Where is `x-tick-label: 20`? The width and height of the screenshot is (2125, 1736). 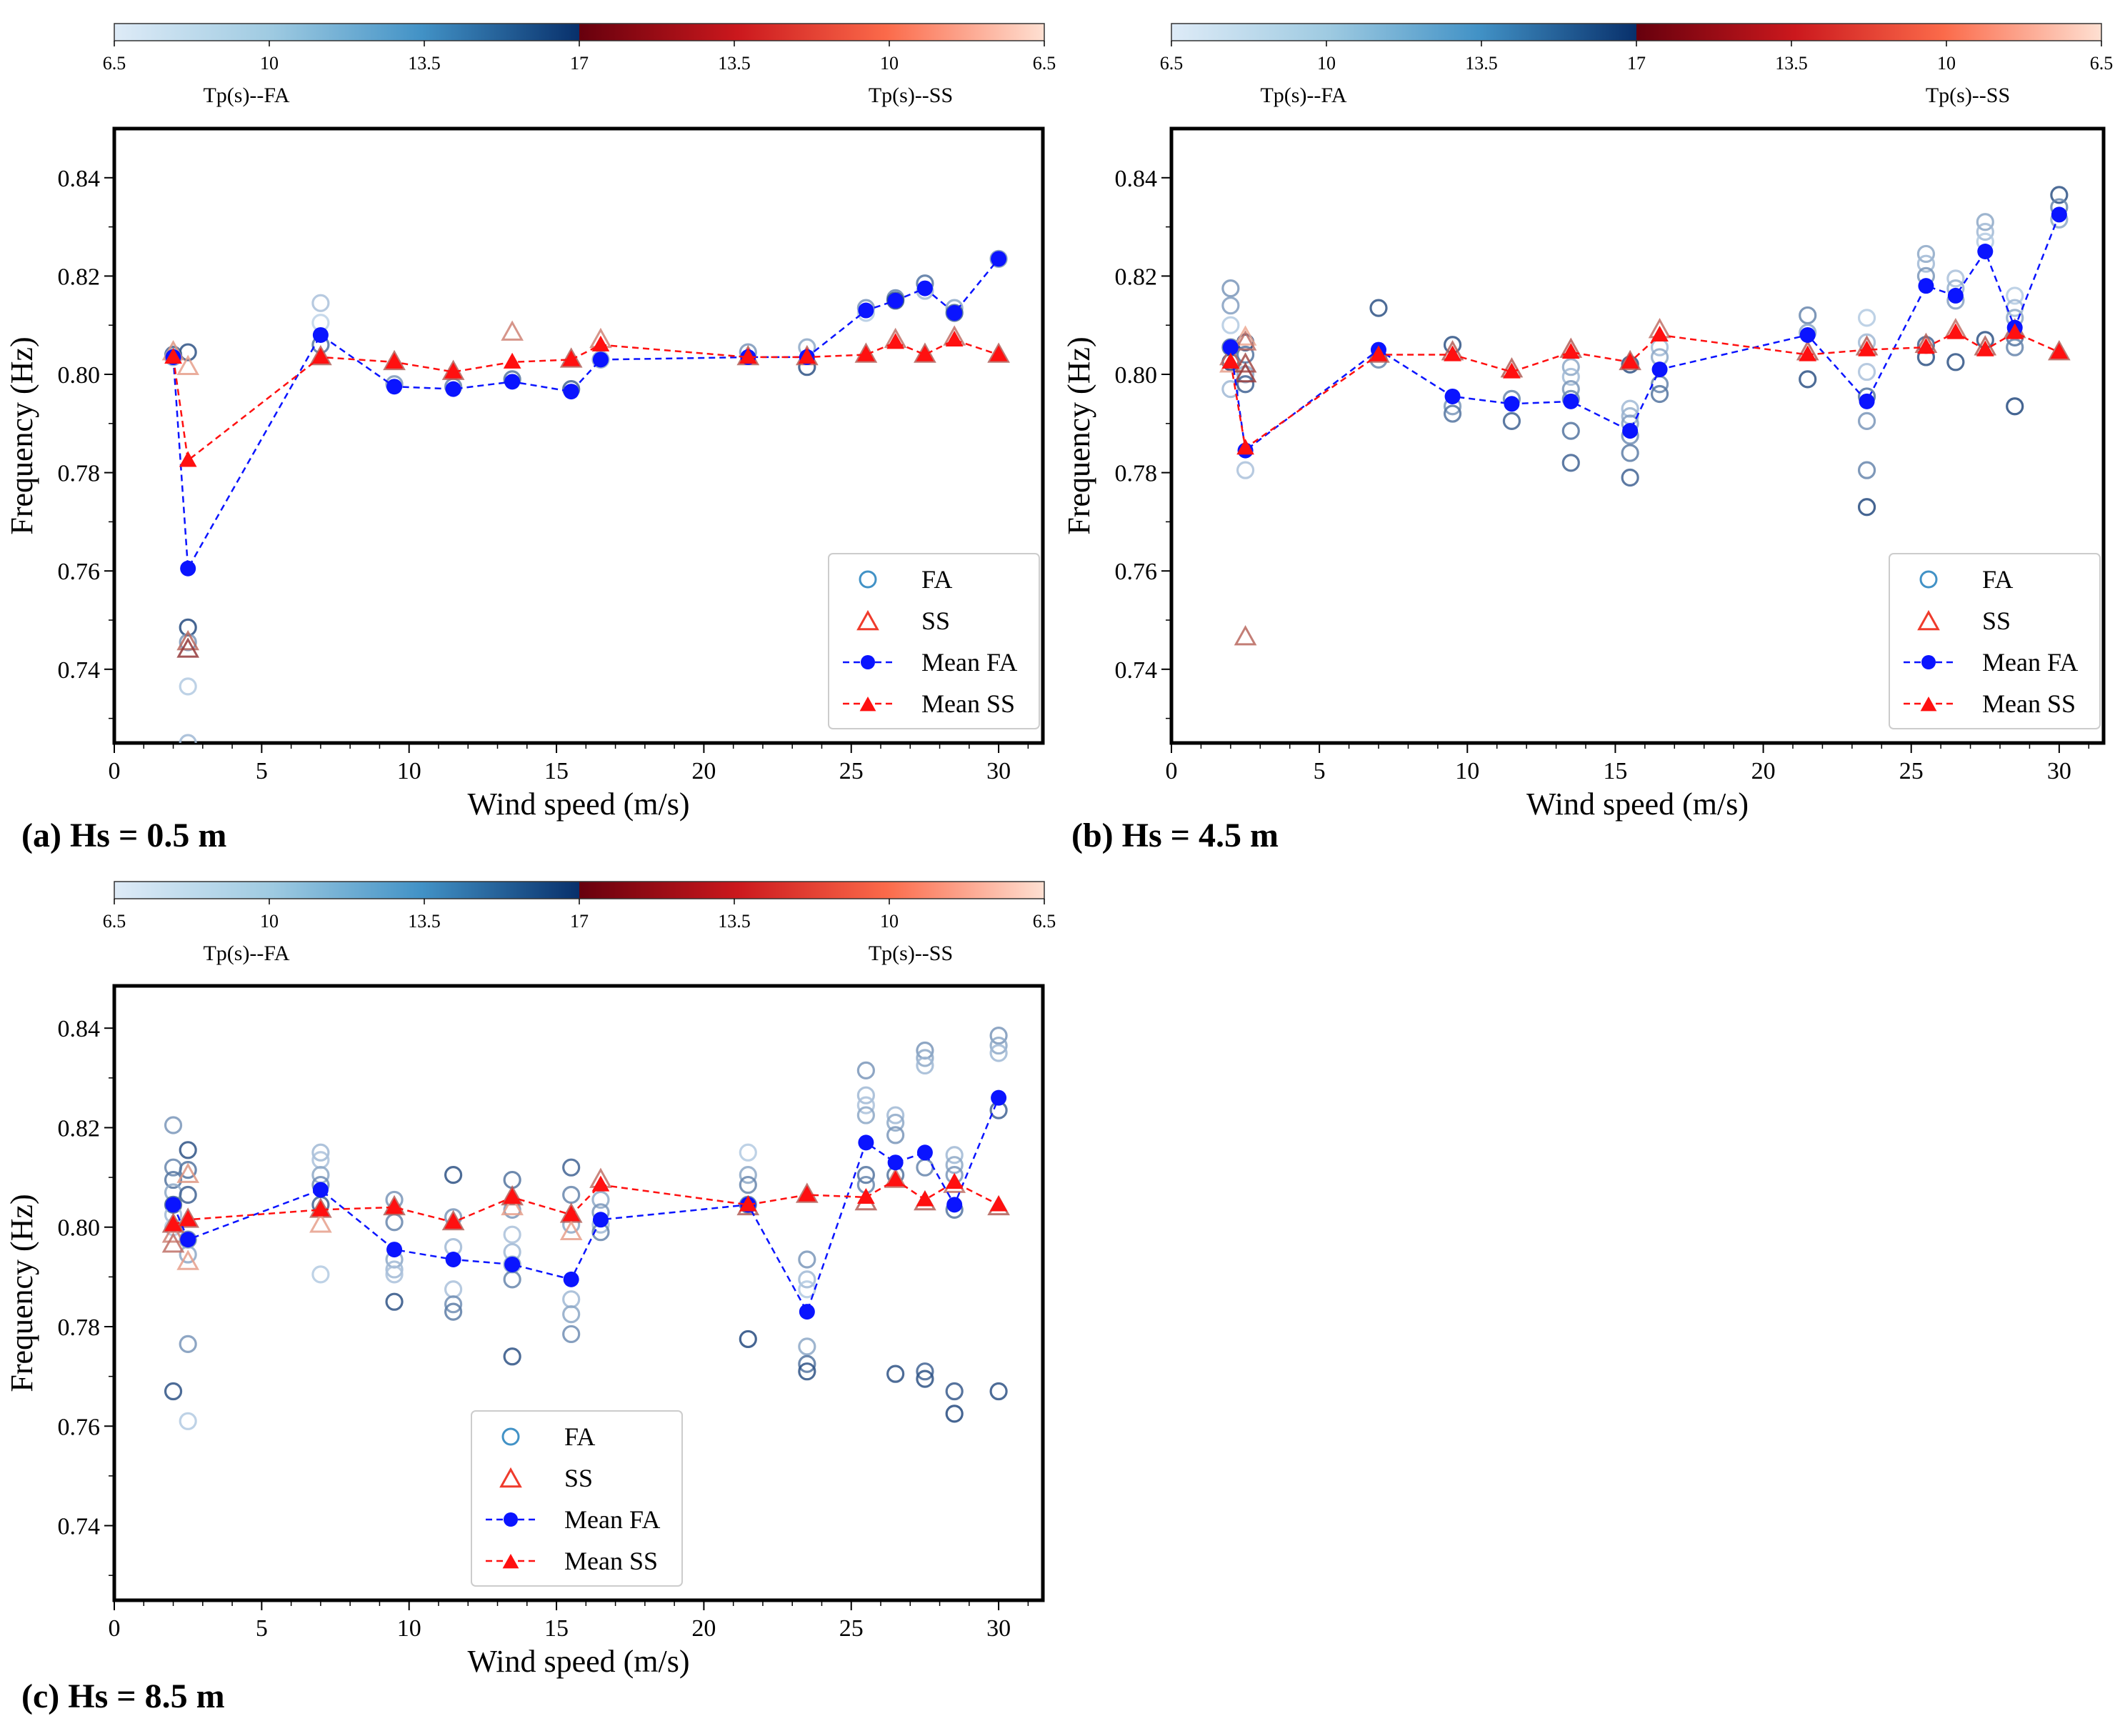 x-tick-label: 20 is located at coordinates (703, 1628).